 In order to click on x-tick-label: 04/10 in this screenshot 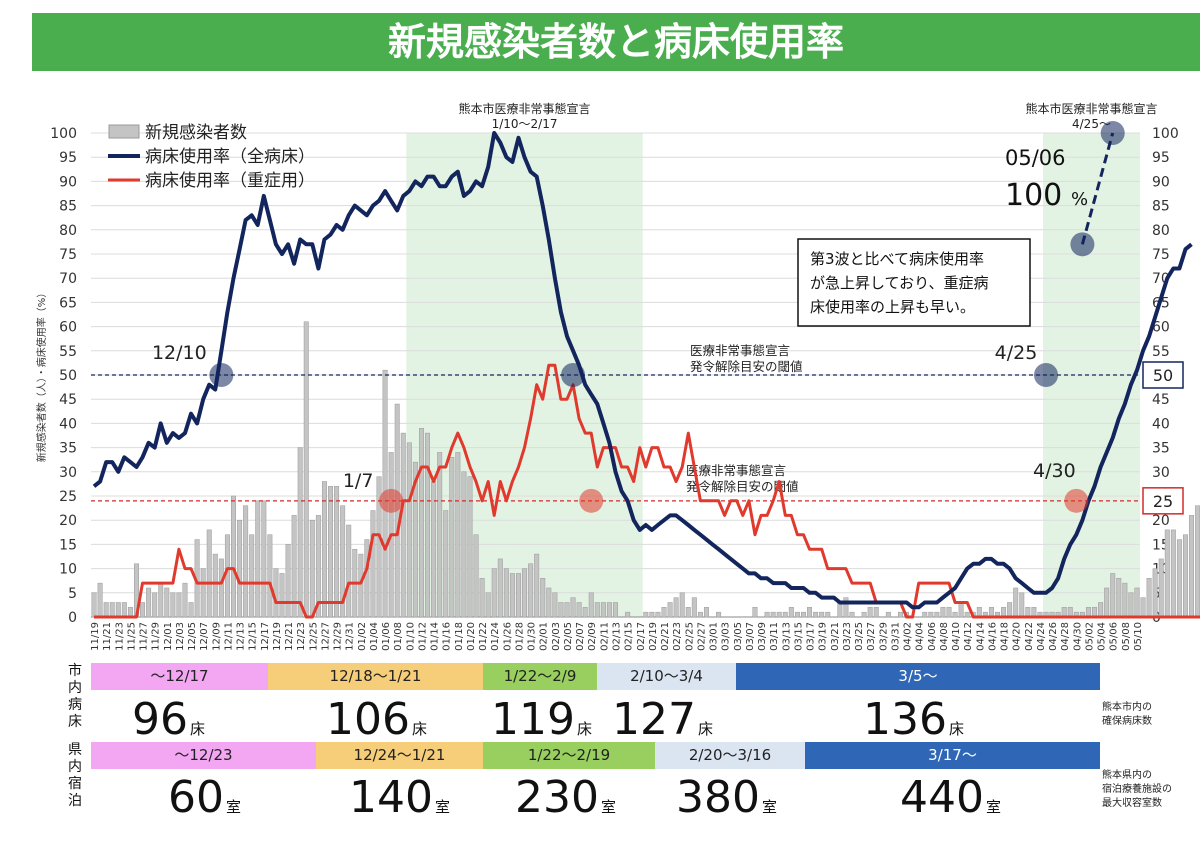, I will do `click(956, 636)`.